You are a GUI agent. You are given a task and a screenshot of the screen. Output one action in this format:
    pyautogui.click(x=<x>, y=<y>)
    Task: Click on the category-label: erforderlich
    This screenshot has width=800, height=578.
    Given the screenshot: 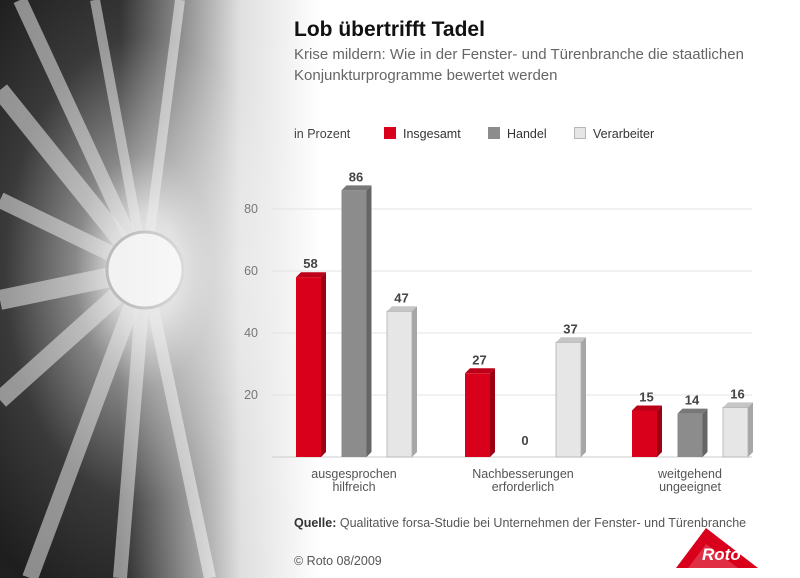 What is the action you would take?
    pyautogui.click(x=523, y=487)
    